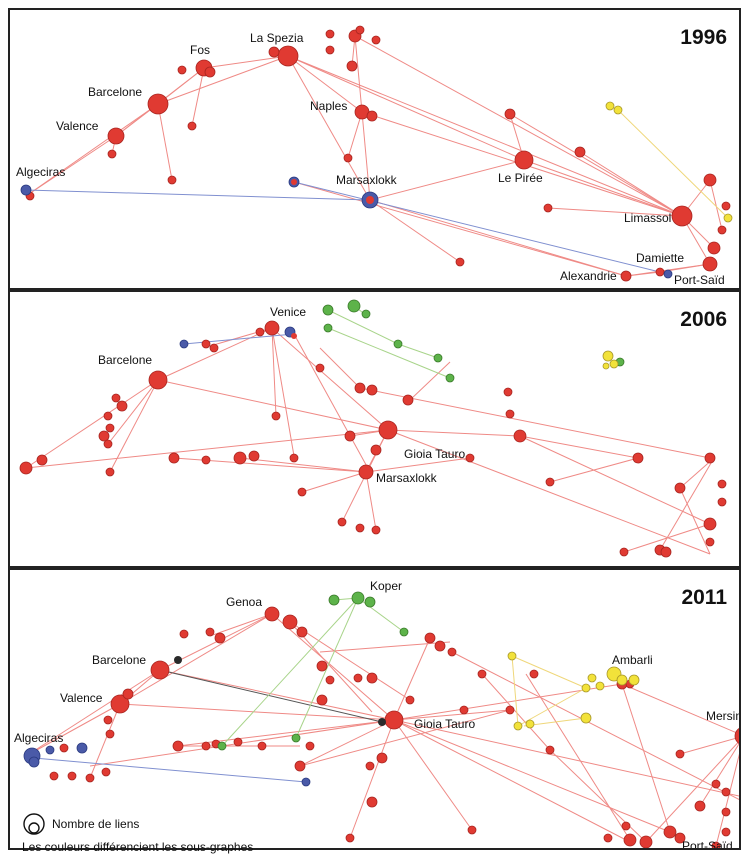  I want to click on label-alexandrie: Alexandrie, so click(588, 276).